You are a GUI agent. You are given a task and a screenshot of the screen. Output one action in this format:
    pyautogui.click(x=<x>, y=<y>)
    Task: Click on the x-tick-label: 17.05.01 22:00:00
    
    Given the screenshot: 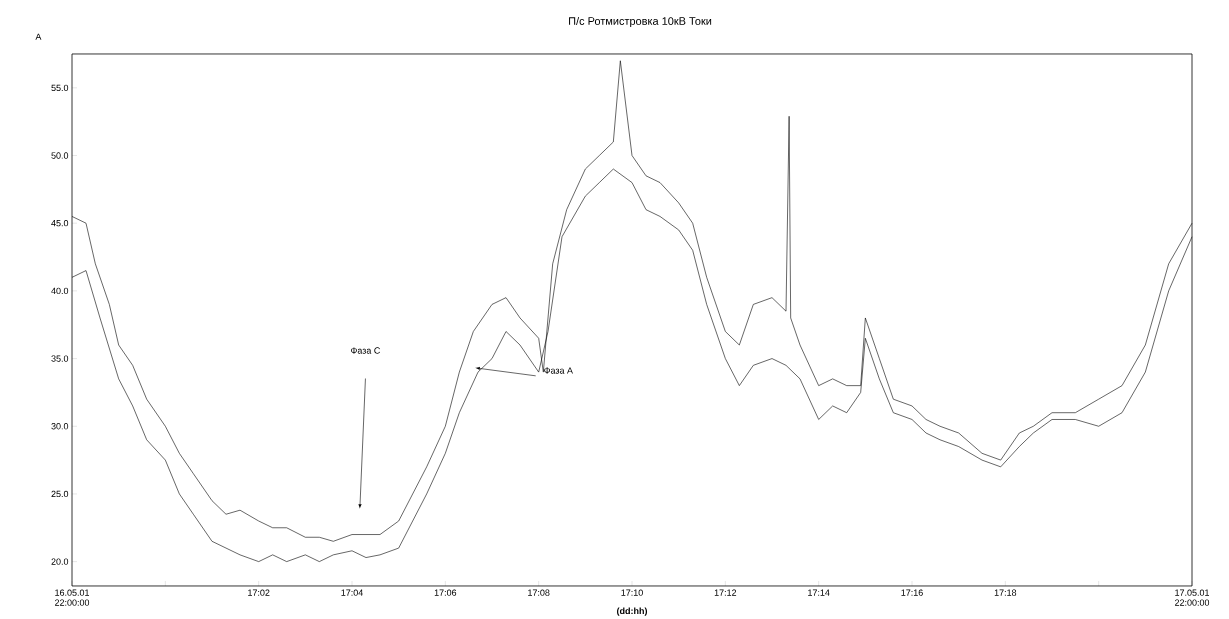 What is the action you would take?
    pyautogui.click(x=1192, y=597)
    